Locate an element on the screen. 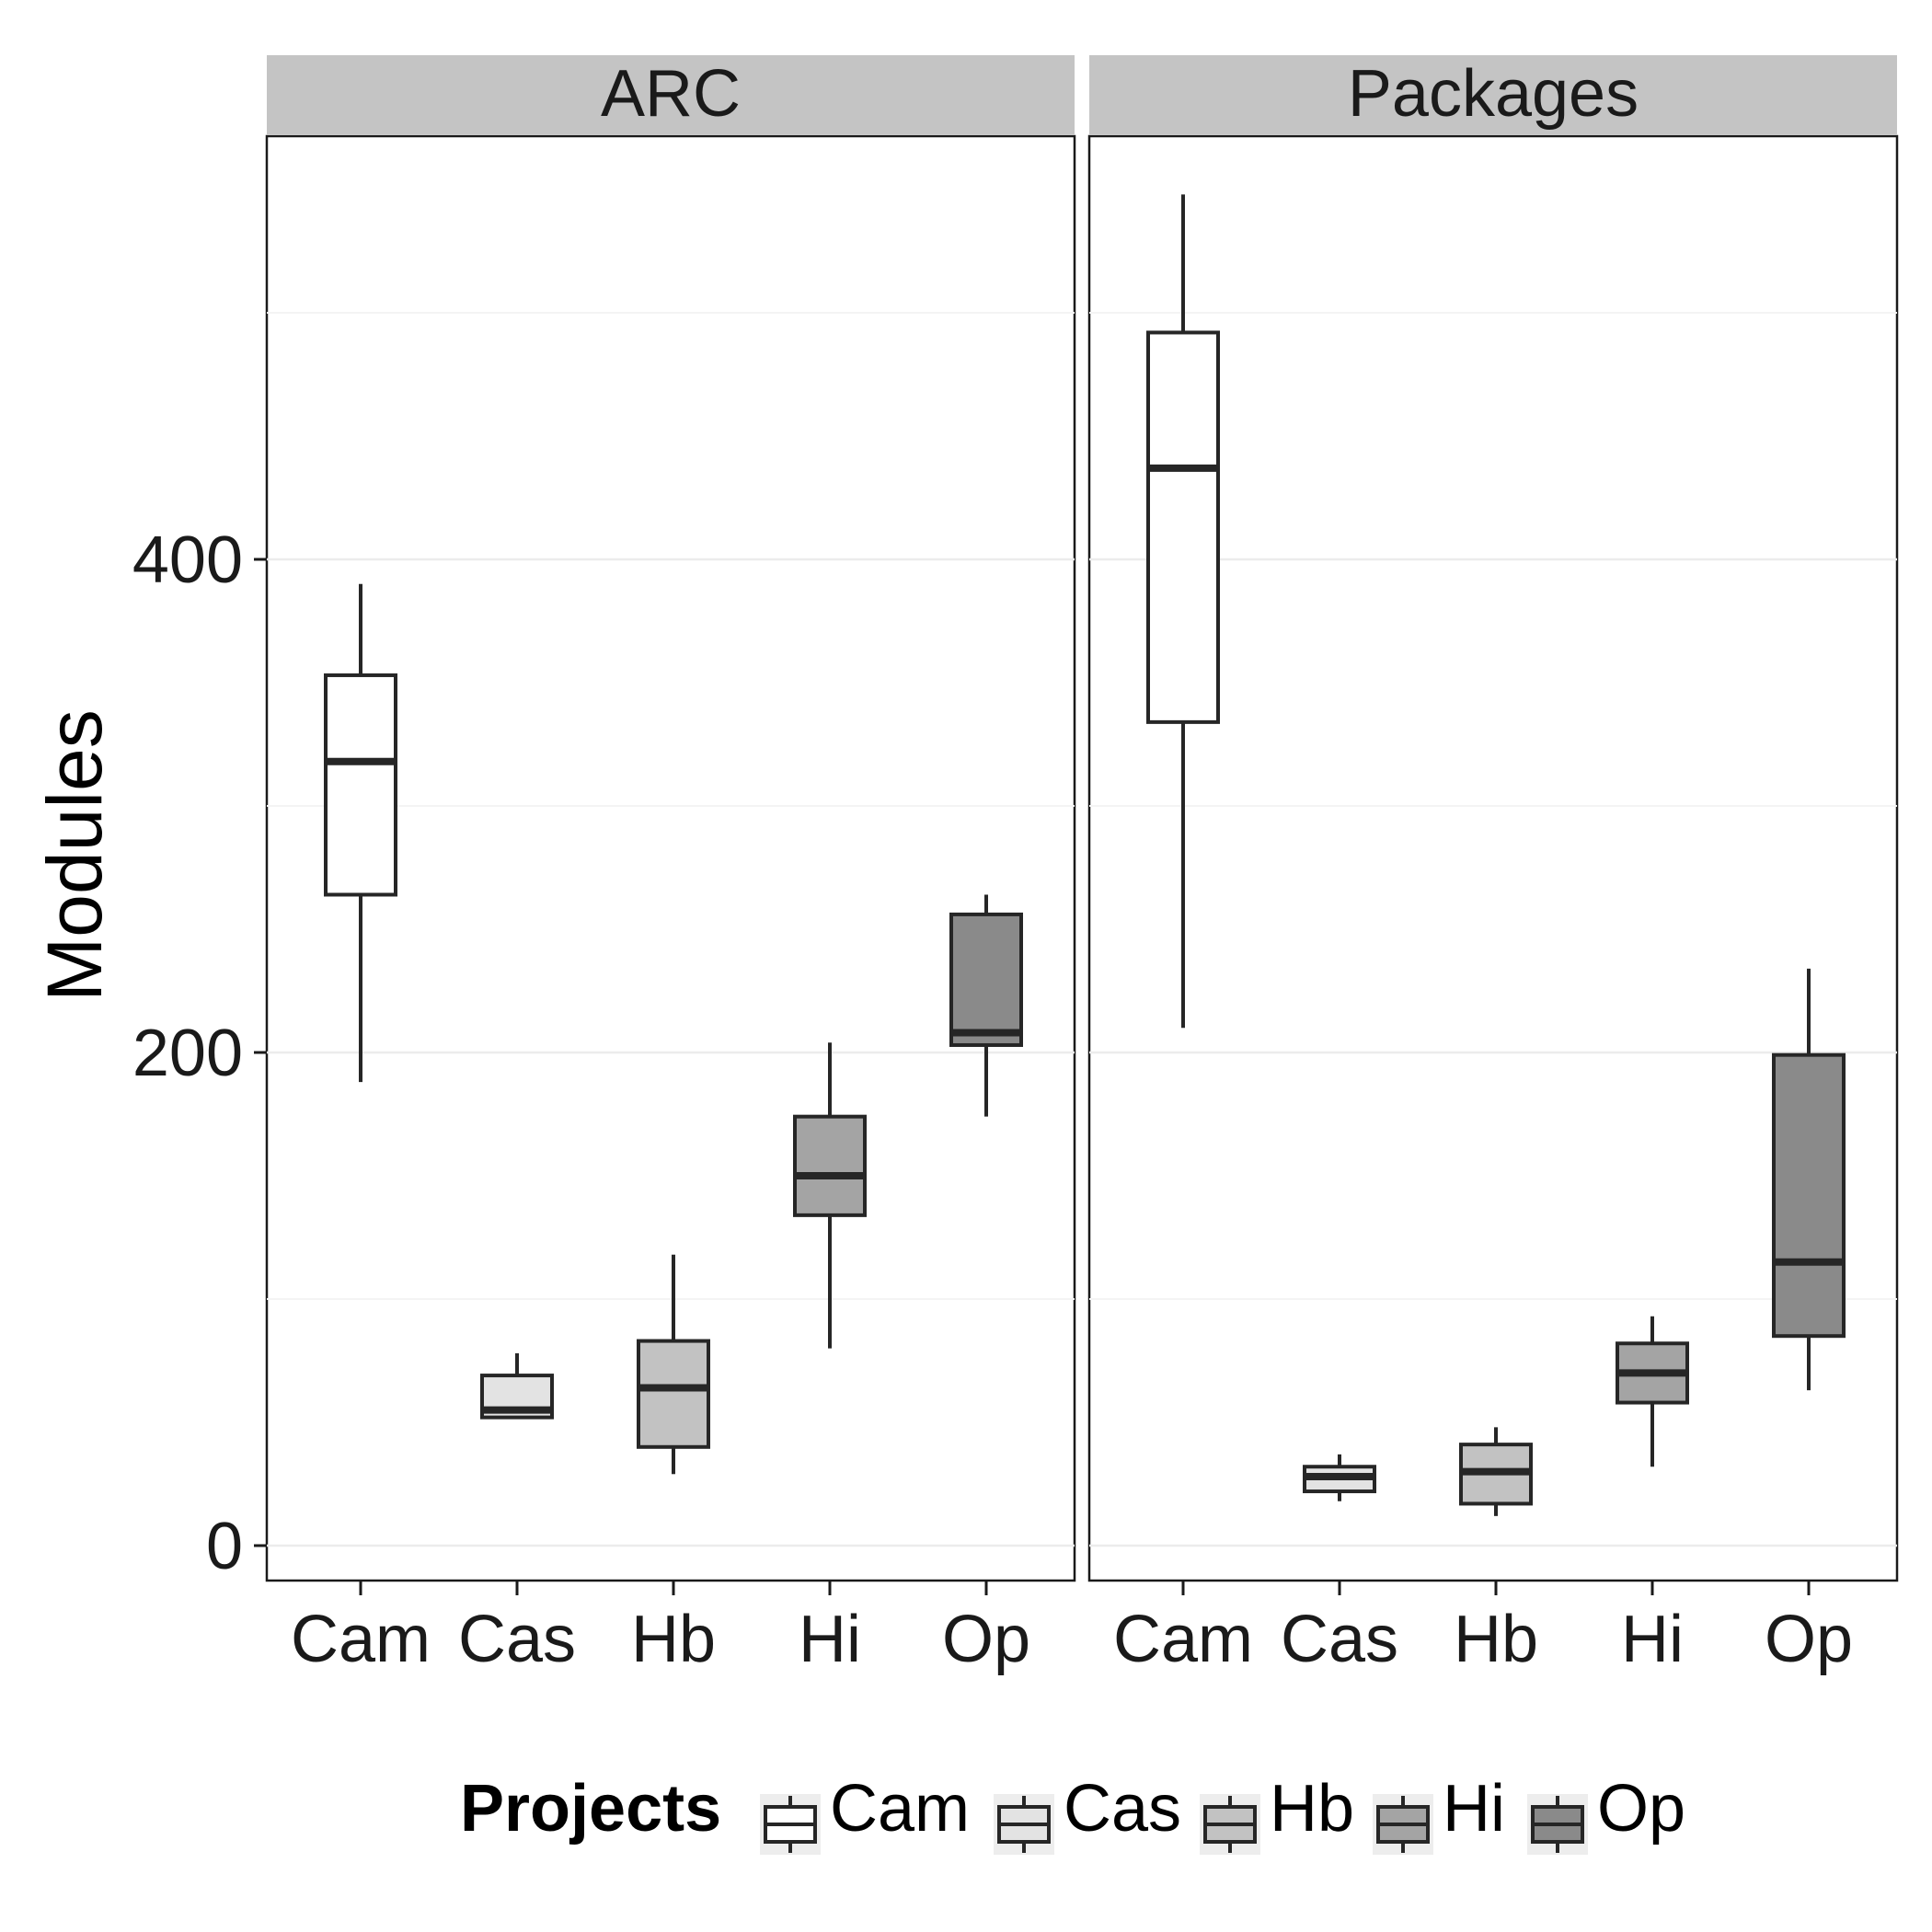  y-tick-label: 200 is located at coordinates (187, 1053).